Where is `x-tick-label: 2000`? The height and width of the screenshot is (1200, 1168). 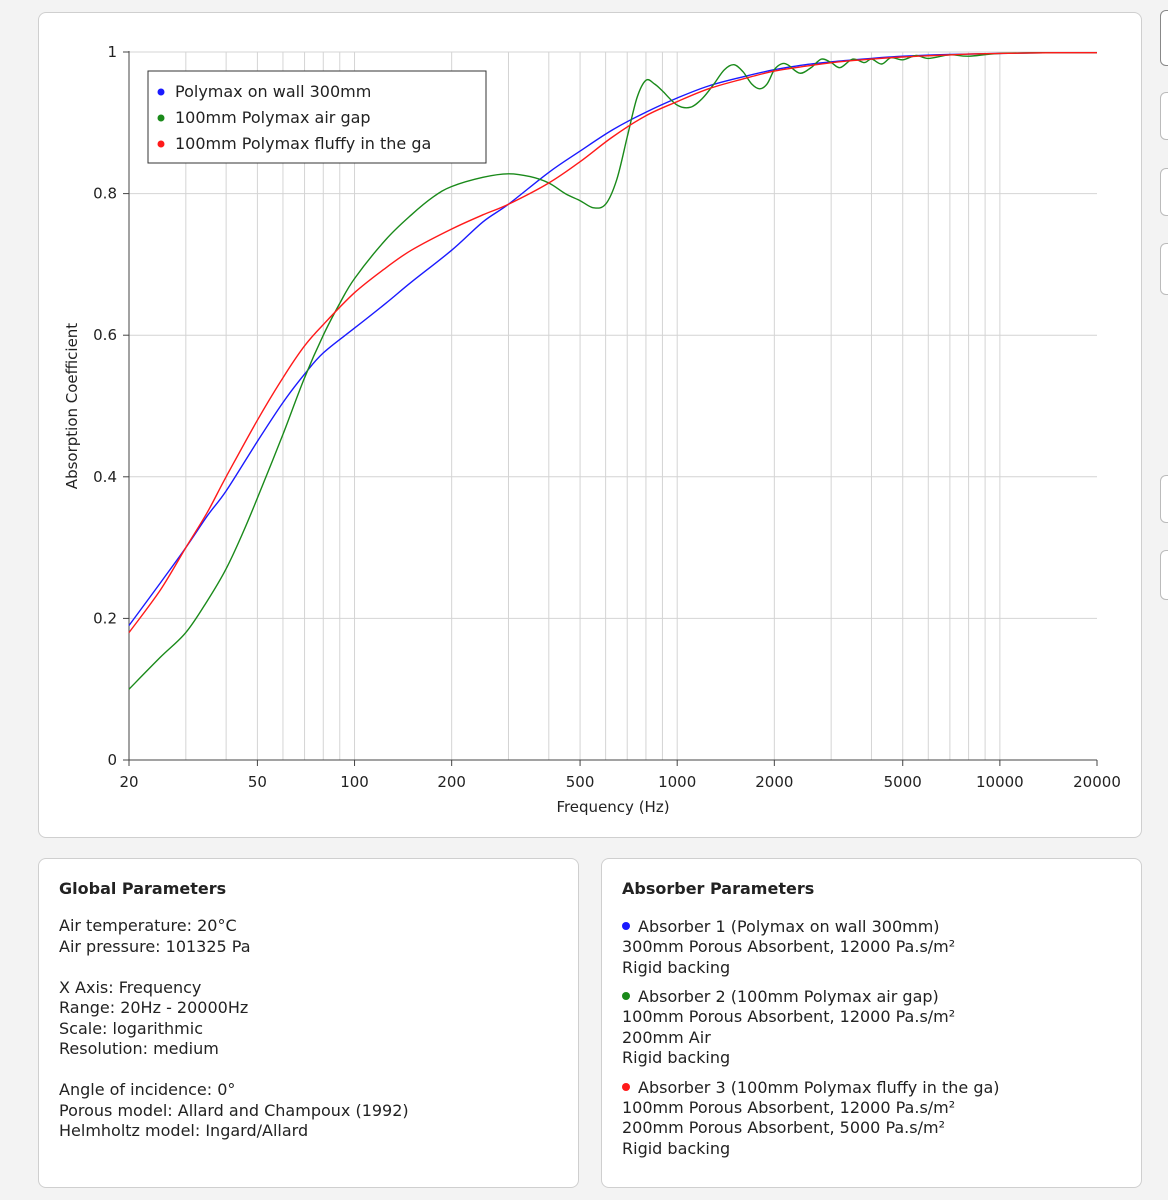
x-tick-label: 2000 is located at coordinates (774, 782).